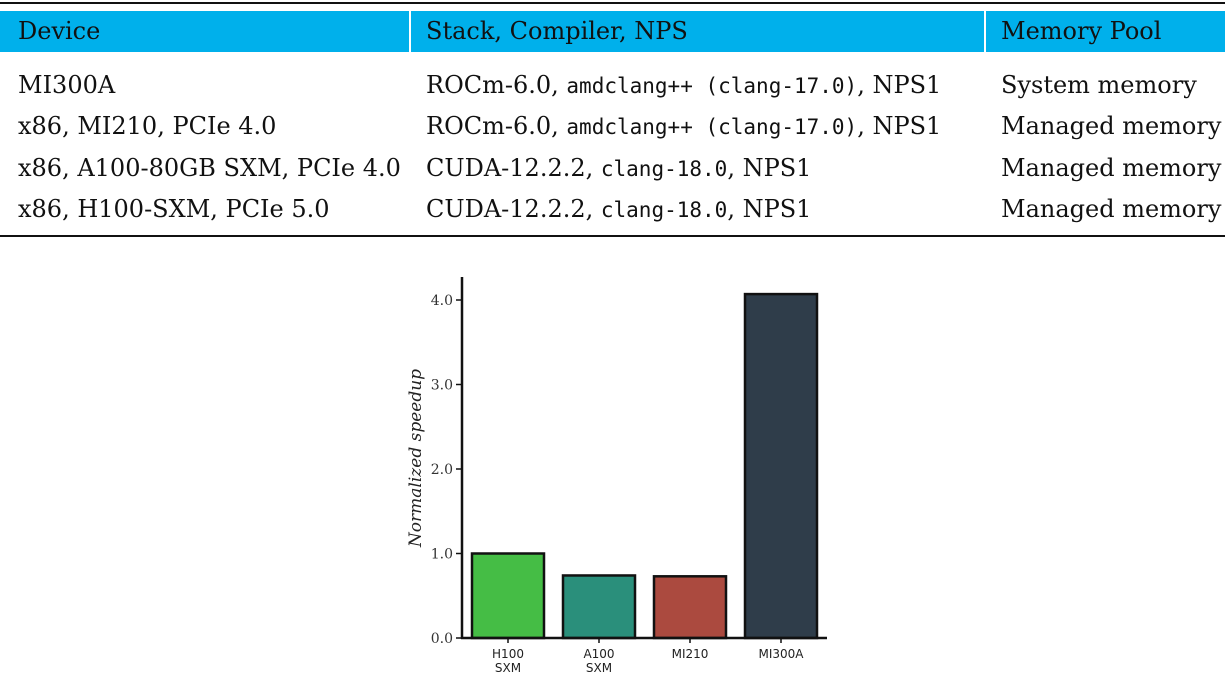 This screenshot has height=675, width=1225. What do you see at coordinates (508, 654) in the screenshot?
I see `x-tick-label: H100` at bounding box center [508, 654].